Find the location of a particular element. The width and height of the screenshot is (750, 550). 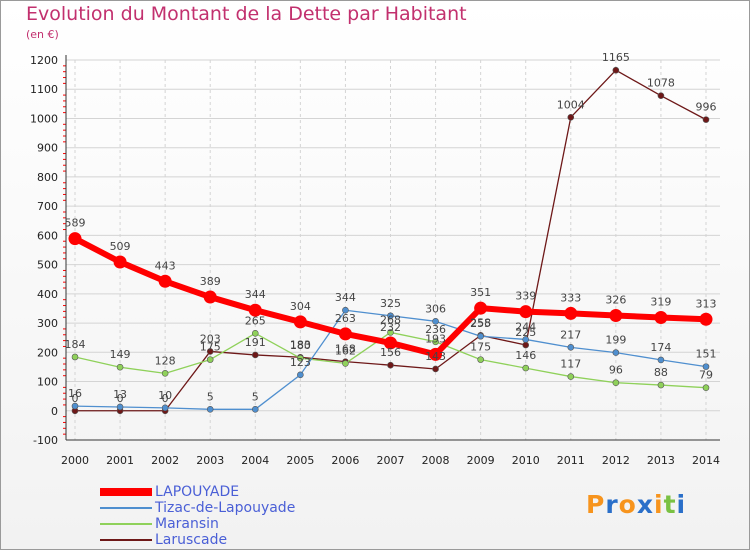

data-label: 1165 is located at coordinates (616, 57).